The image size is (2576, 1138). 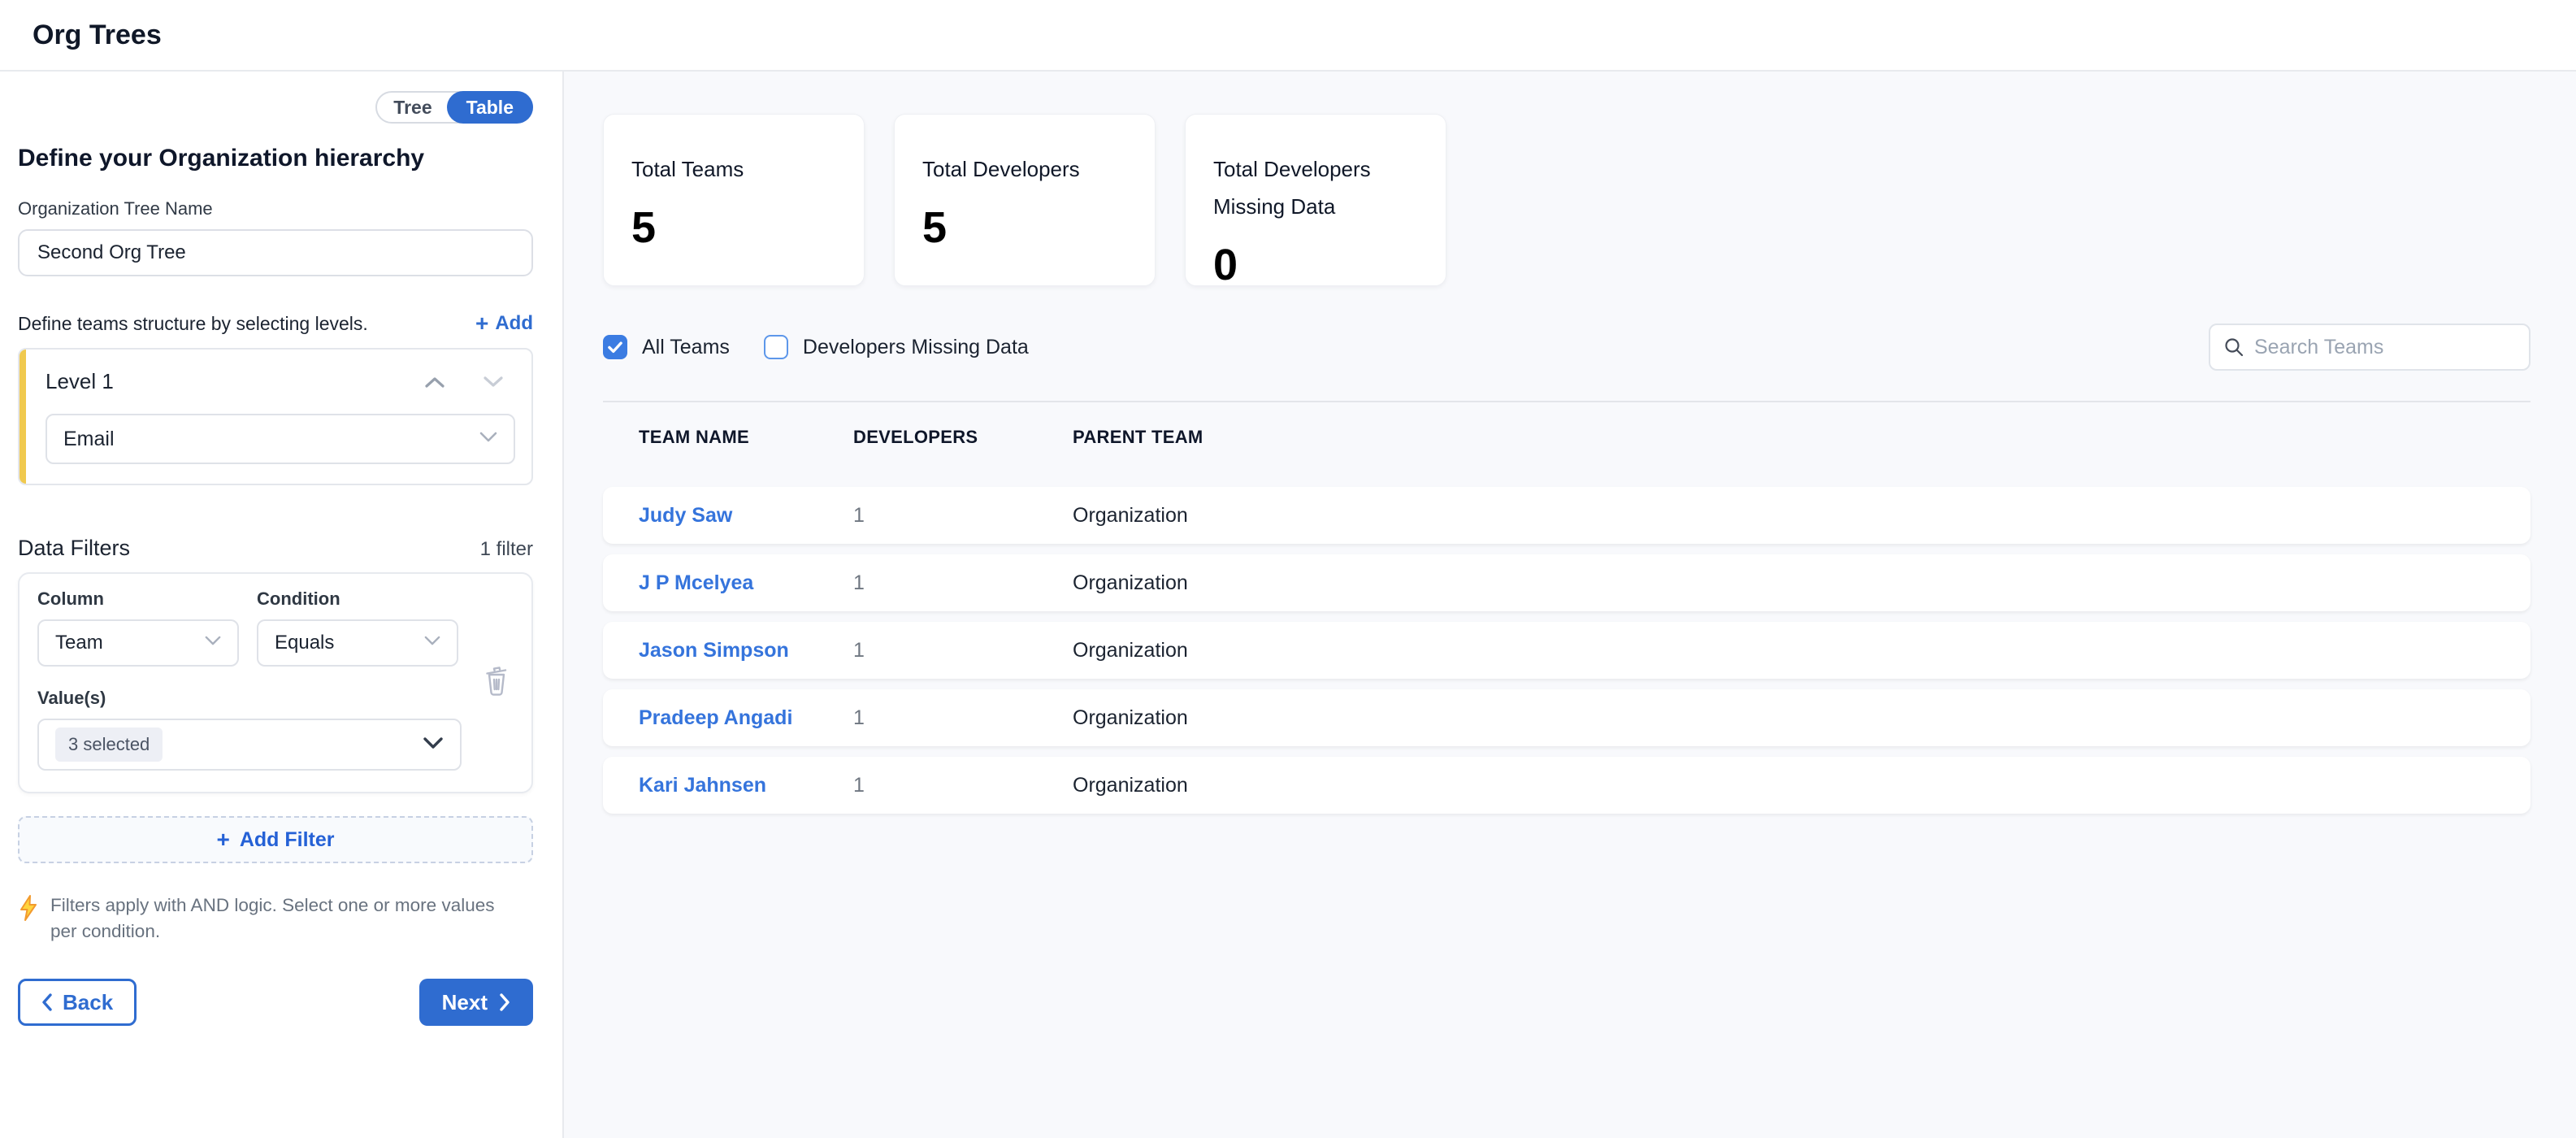 I want to click on stat-value: 0, so click(x=1225, y=265).